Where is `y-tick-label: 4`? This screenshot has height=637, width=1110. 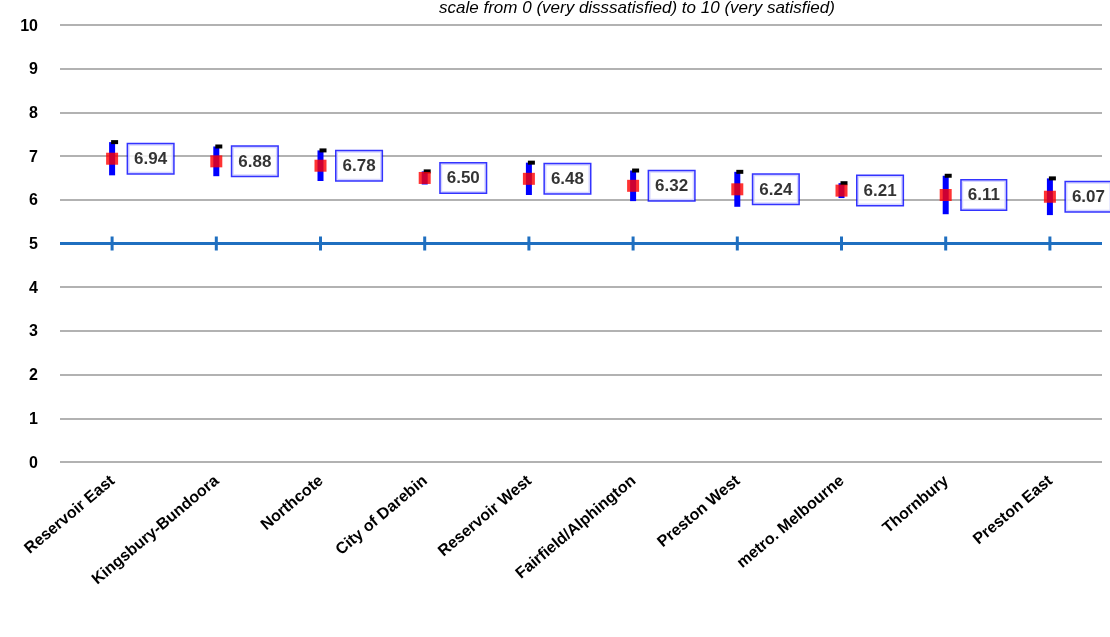 y-tick-label: 4 is located at coordinates (34, 287).